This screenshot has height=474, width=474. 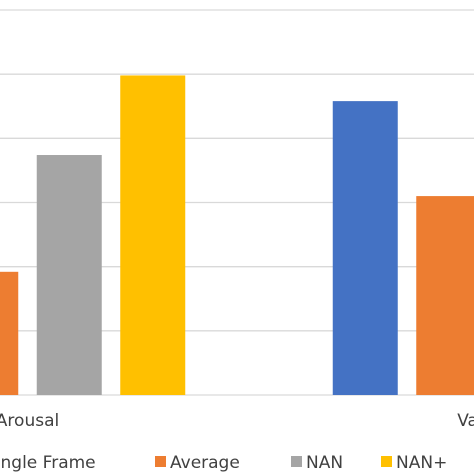 What do you see at coordinates (465, 421) in the screenshot?
I see `x-tick-label: Valence` at bounding box center [465, 421].